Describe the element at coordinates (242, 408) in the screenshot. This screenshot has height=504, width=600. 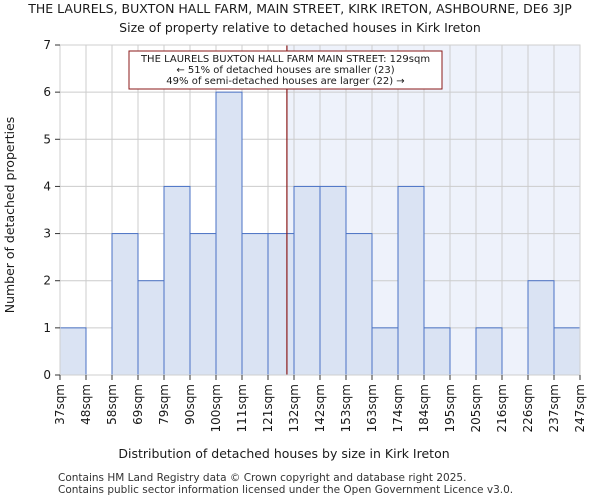
I see `x-tick-label: 111sqm` at that location.